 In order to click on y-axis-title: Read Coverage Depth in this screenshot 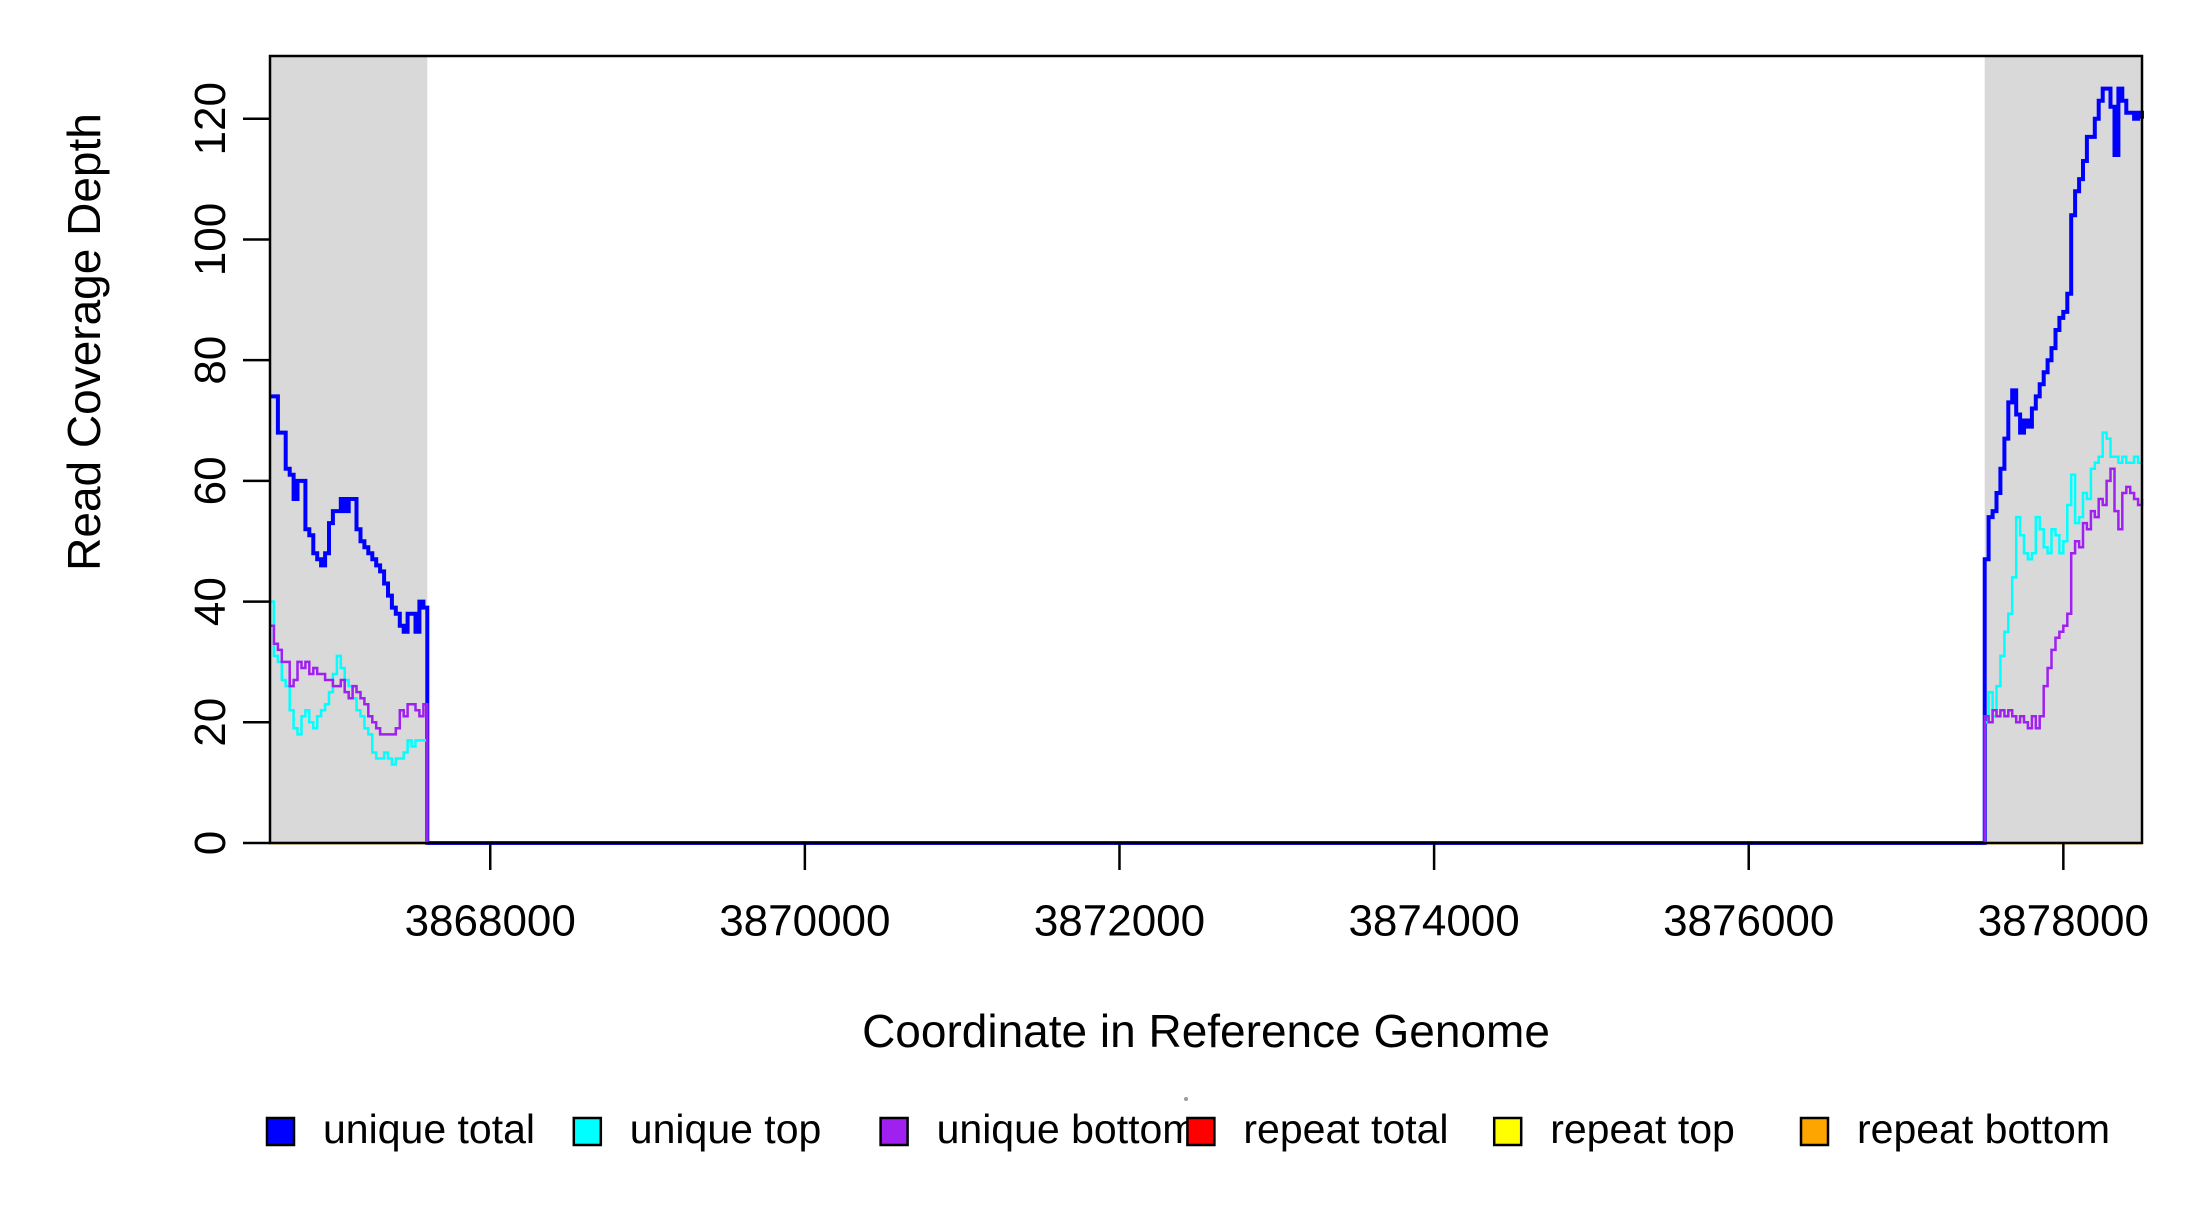, I will do `click(84, 342)`.